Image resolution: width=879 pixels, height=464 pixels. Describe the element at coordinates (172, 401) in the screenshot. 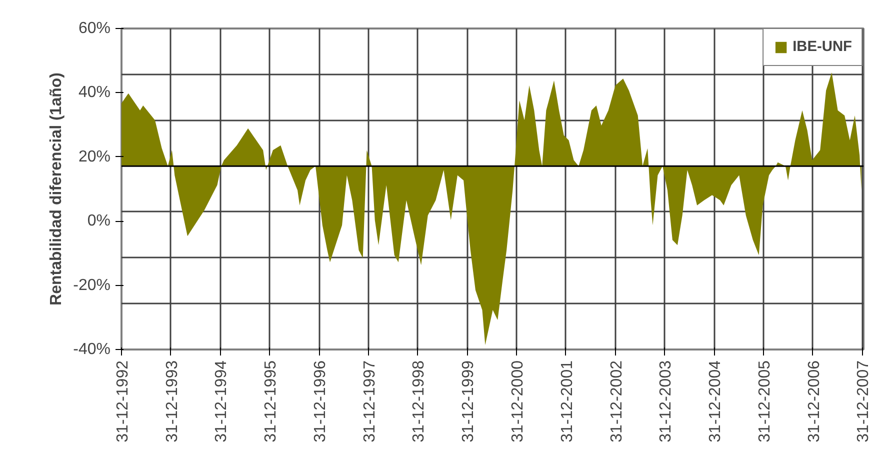

I see `x-tick-label: 31-12-1993` at that location.